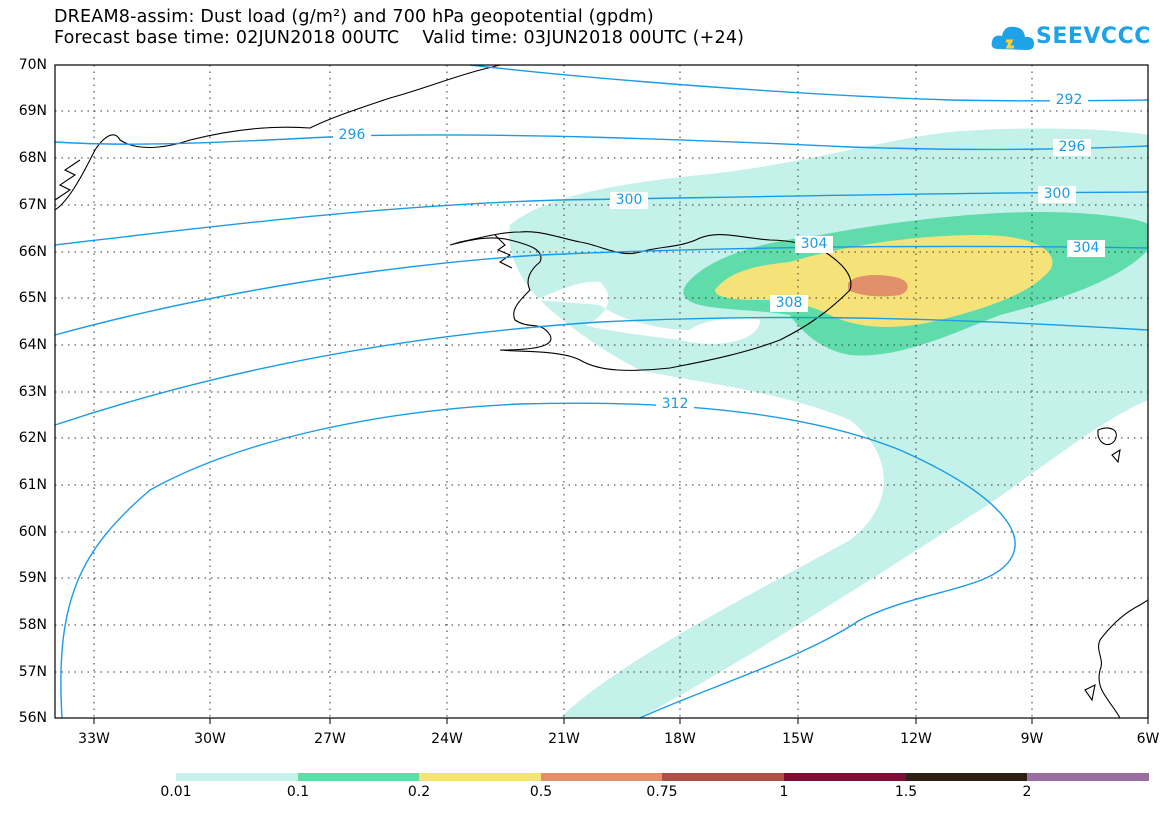  What do you see at coordinates (1069, 100) in the screenshot?
I see `contour-label-292: 292` at bounding box center [1069, 100].